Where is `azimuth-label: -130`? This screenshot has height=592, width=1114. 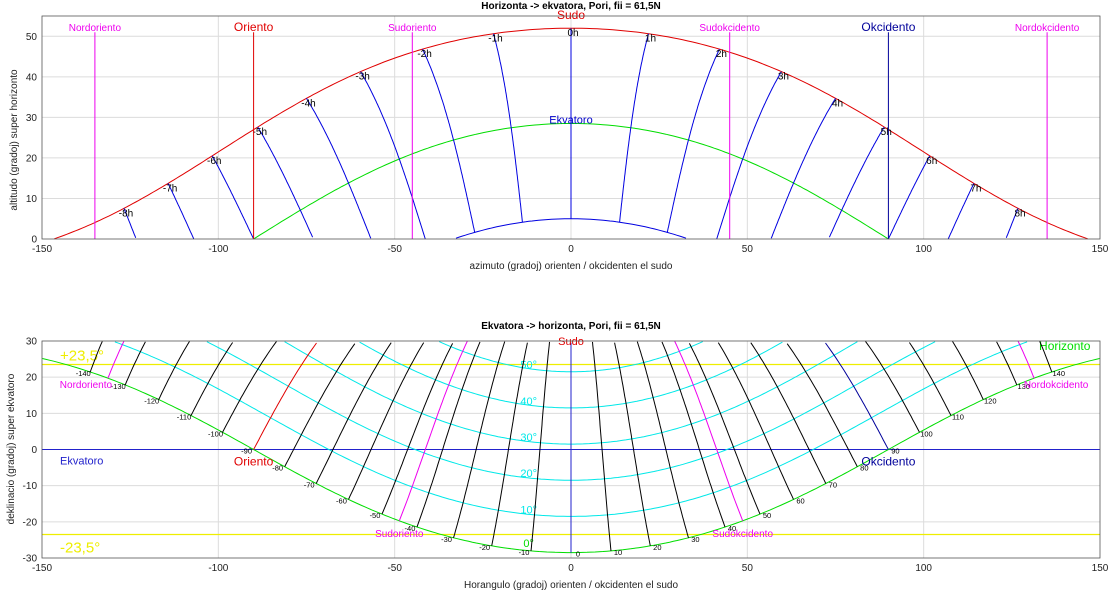 azimuth-label: -130 is located at coordinates (118, 386).